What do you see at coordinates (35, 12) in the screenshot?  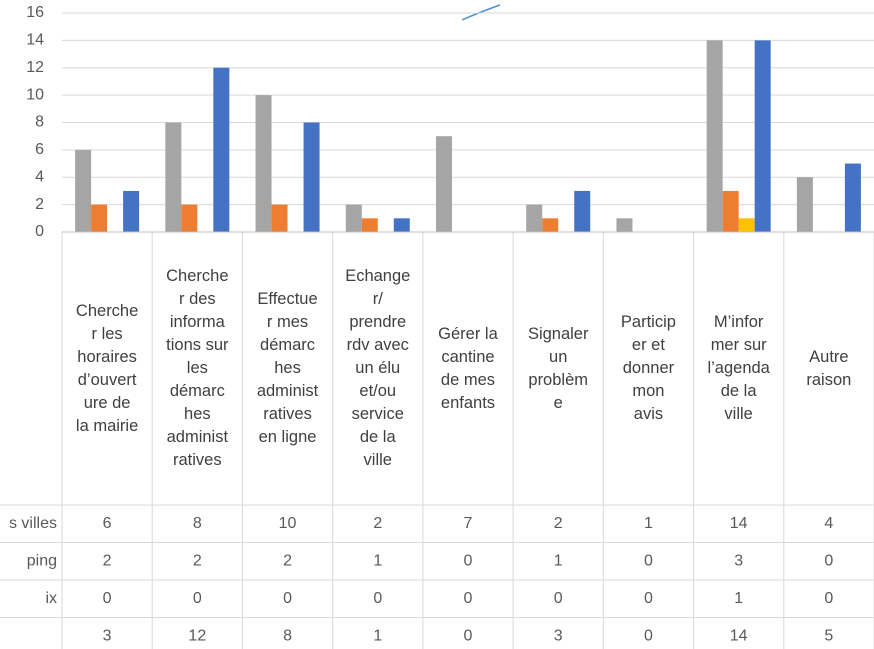 I see `y-tick-label: 16` at bounding box center [35, 12].